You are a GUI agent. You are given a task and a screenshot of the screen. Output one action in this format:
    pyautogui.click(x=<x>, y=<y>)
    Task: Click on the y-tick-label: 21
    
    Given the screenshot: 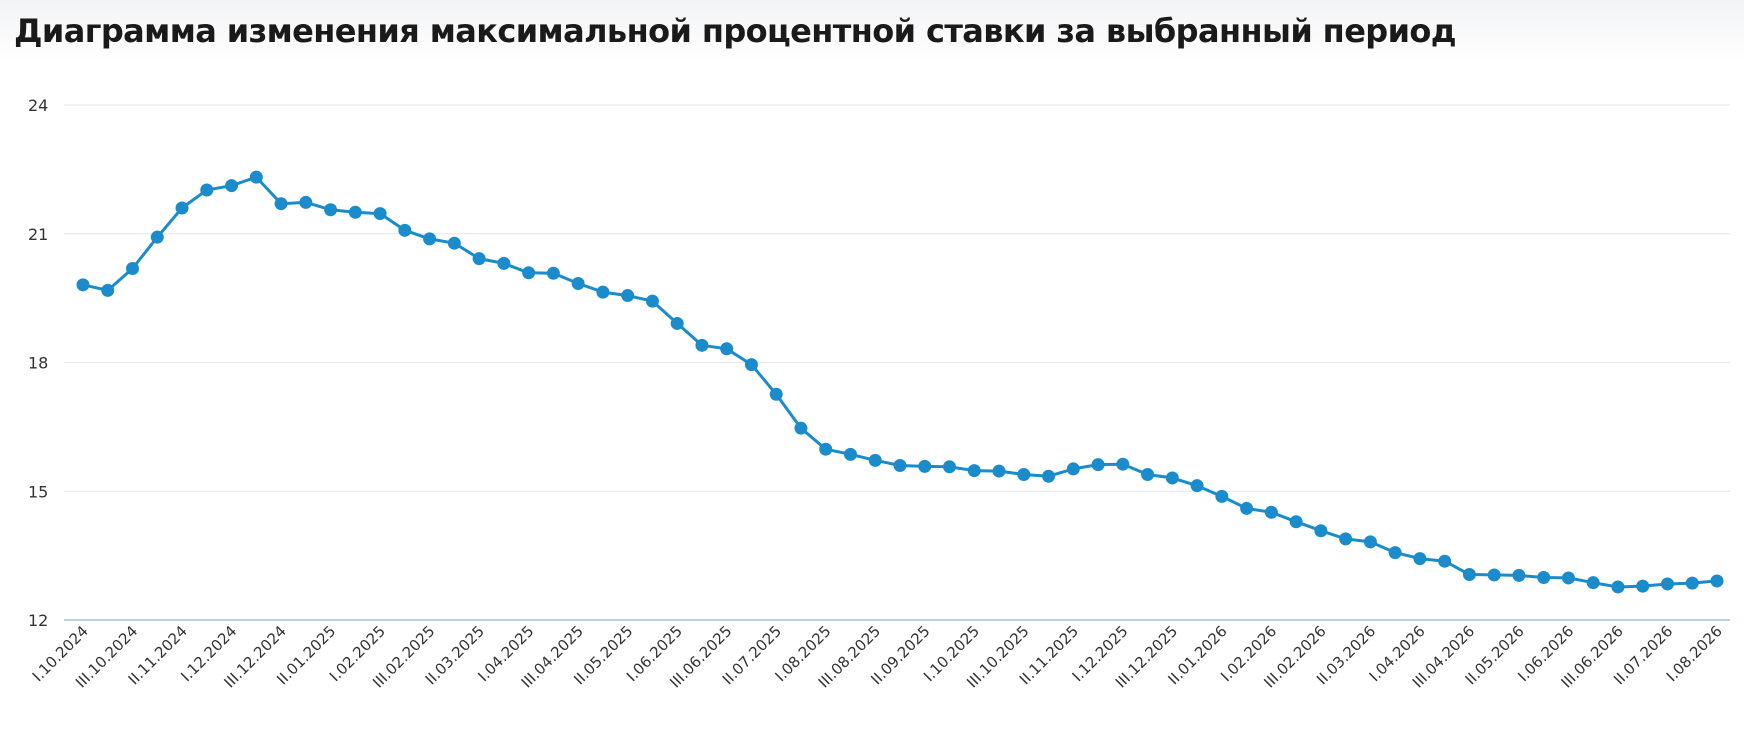 What is the action you would take?
    pyautogui.click(x=38, y=234)
    